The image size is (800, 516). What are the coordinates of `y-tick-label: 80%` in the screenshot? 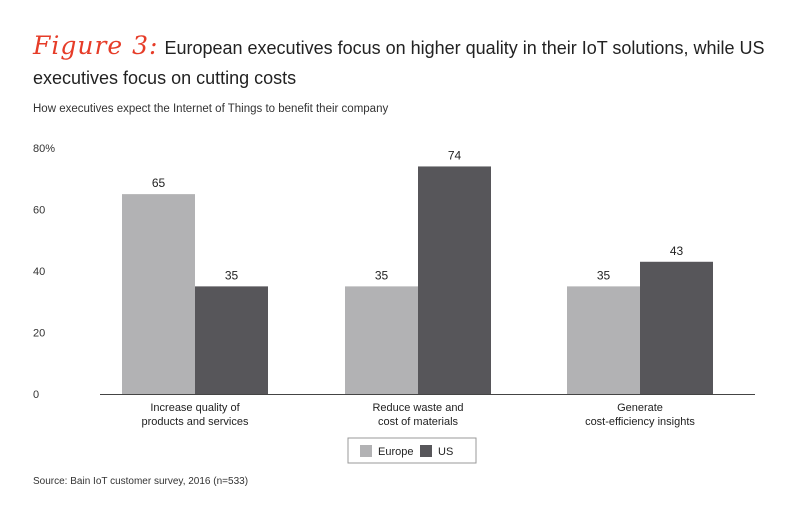 It's located at (44, 149).